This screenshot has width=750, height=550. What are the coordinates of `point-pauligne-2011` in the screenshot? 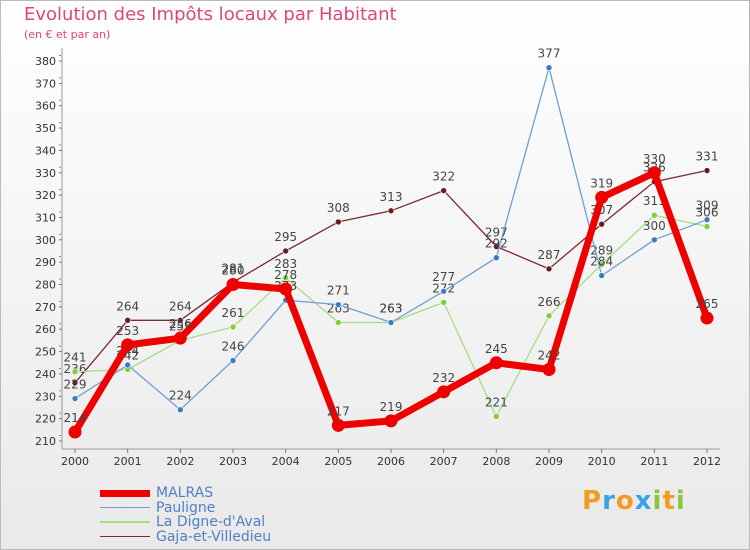 It's located at (654, 240).